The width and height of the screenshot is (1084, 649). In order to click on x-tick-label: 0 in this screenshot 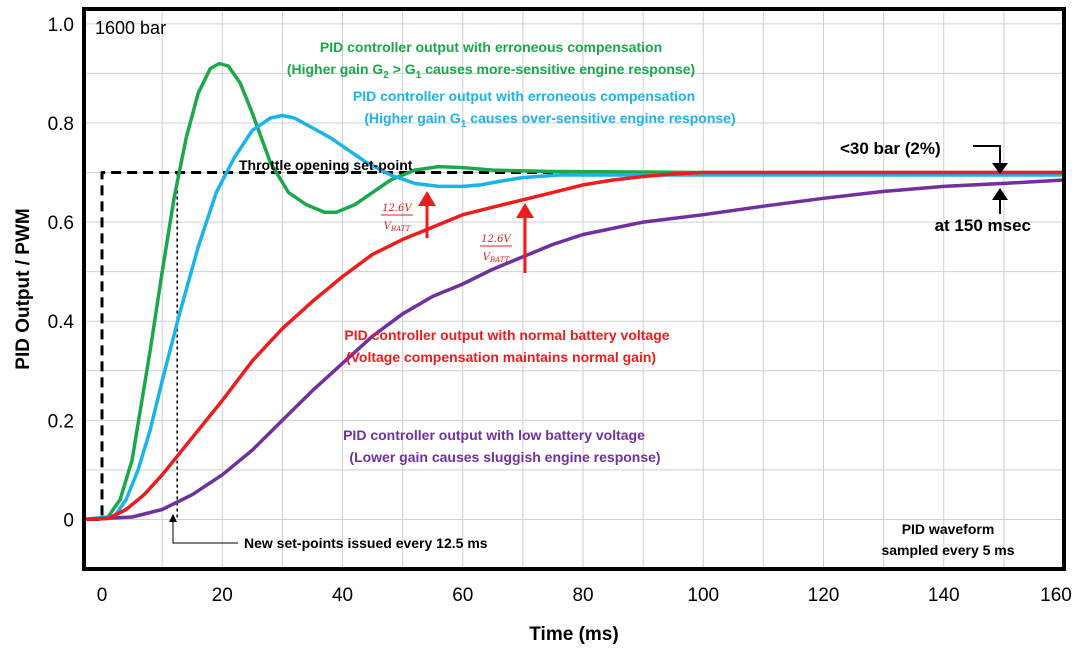, I will do `click(102, 595)`.